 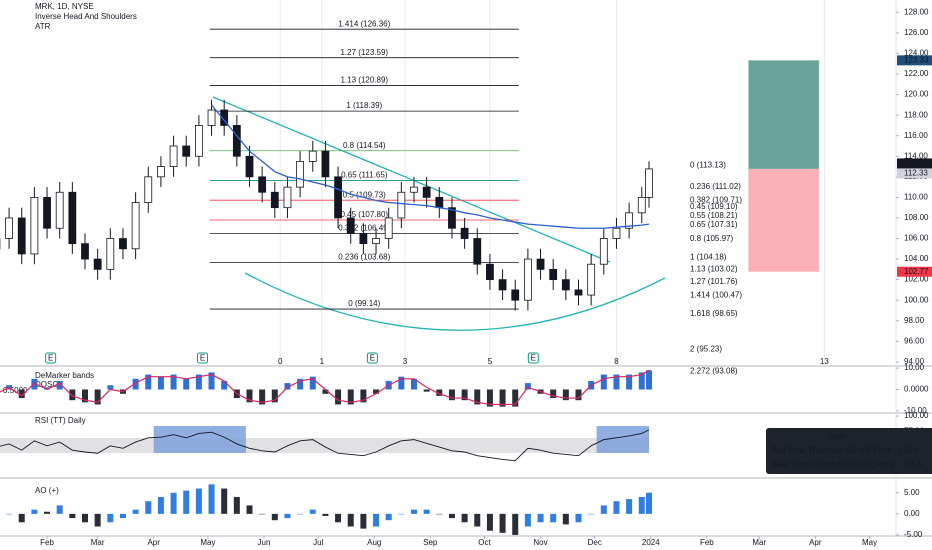 I want to click on pane-title: AO (+), so click(x=47, y=490).